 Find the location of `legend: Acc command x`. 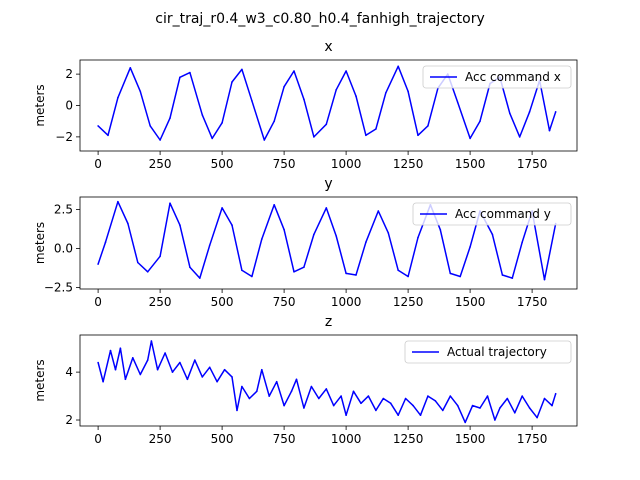

legend: Acc command x is located at coordinates (497, 77).